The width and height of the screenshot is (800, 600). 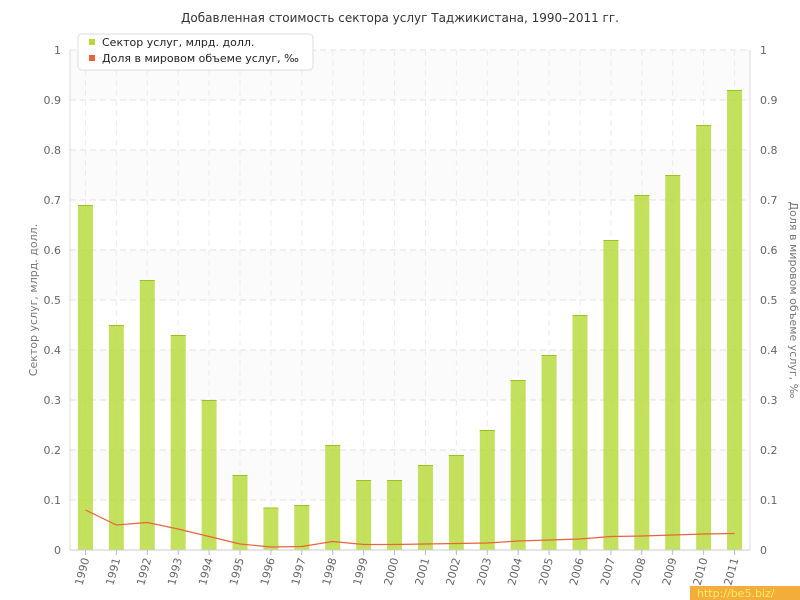 What do you see at coordinates (53, 150) in the screenshot?
I see `y-tick-label: 0.8` at bounding box center [53, 150].